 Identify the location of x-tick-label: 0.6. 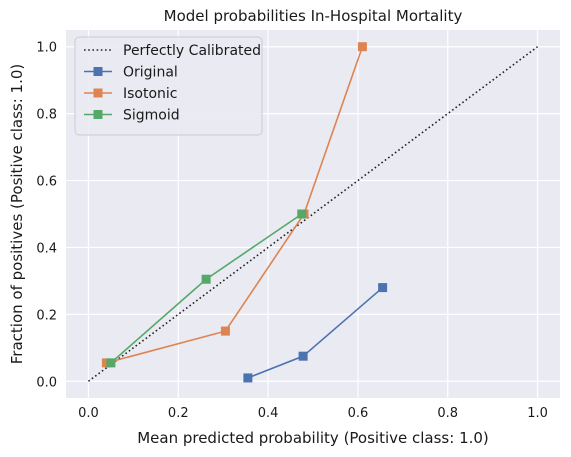
(358, 413).